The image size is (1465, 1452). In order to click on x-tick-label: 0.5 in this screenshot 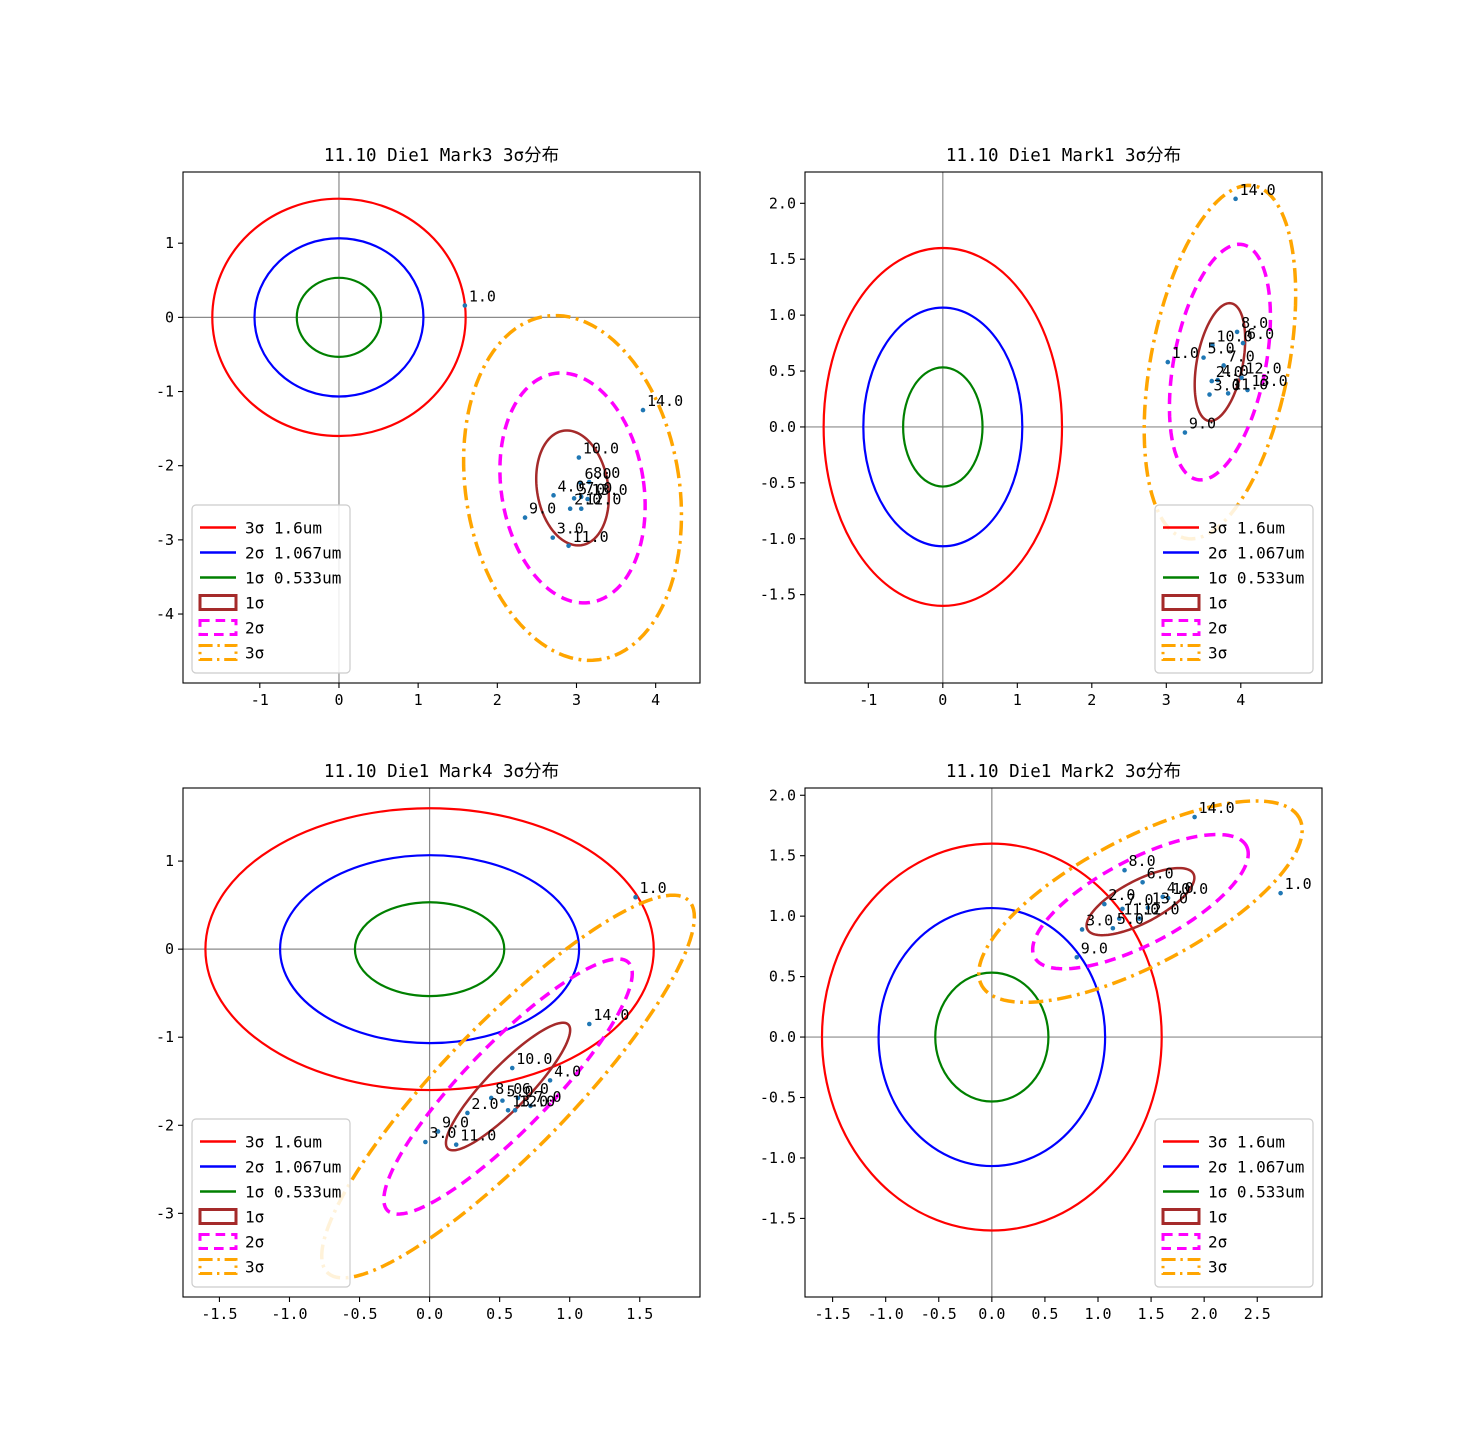, I will do `click(499, 1314)`.